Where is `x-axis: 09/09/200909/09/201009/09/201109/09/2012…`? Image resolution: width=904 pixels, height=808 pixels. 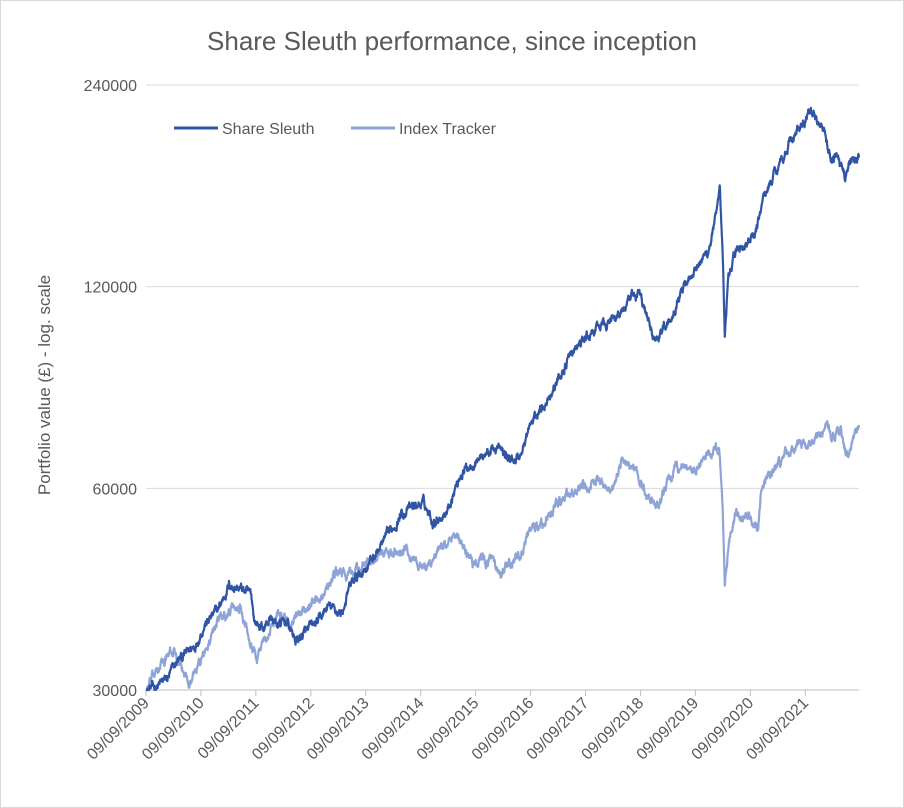
x-axis: 09/09/200909/09/201009/09/201109/09/2012… is located at coordinates (471, 726).